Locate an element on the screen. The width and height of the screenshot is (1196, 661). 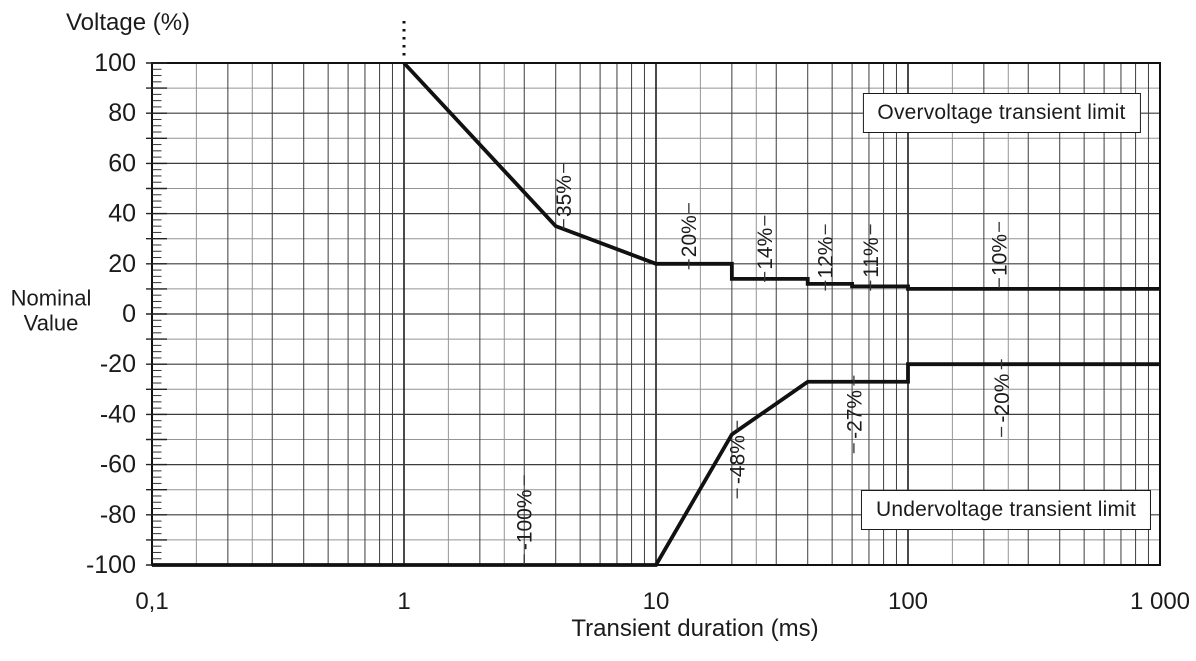
annotation-label: -20% is located at coordinates (1002, 398).